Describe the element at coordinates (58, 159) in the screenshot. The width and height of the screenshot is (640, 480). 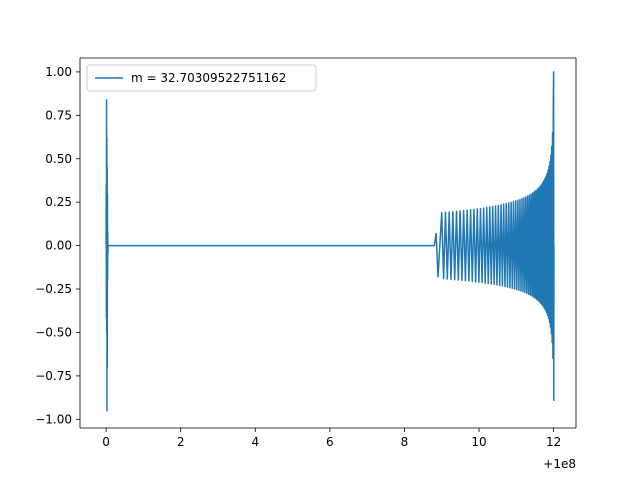
I see `y-tick-label: 0.50` at that location.